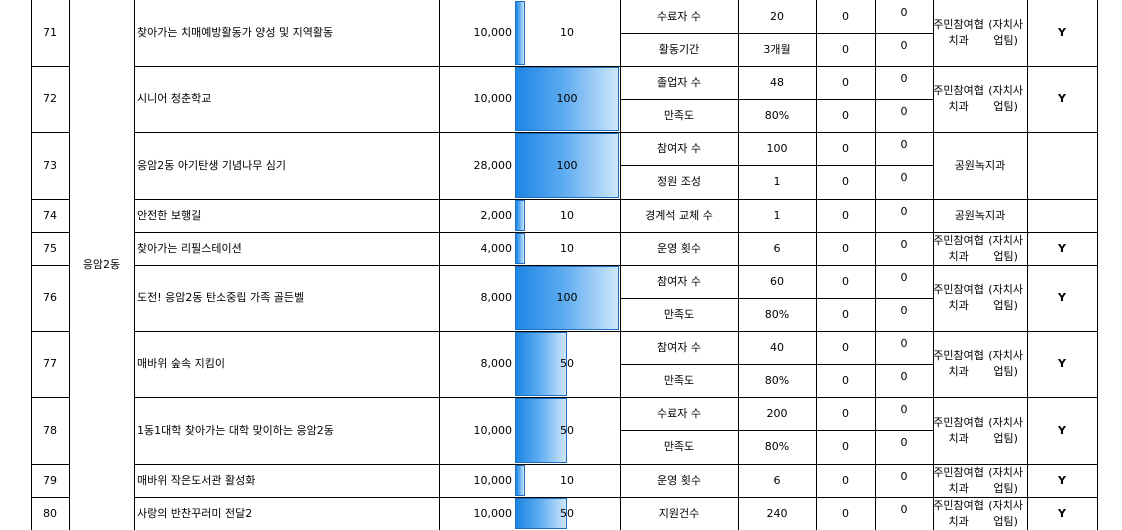  I want to click on progress-value: 100, so click(567, 98).